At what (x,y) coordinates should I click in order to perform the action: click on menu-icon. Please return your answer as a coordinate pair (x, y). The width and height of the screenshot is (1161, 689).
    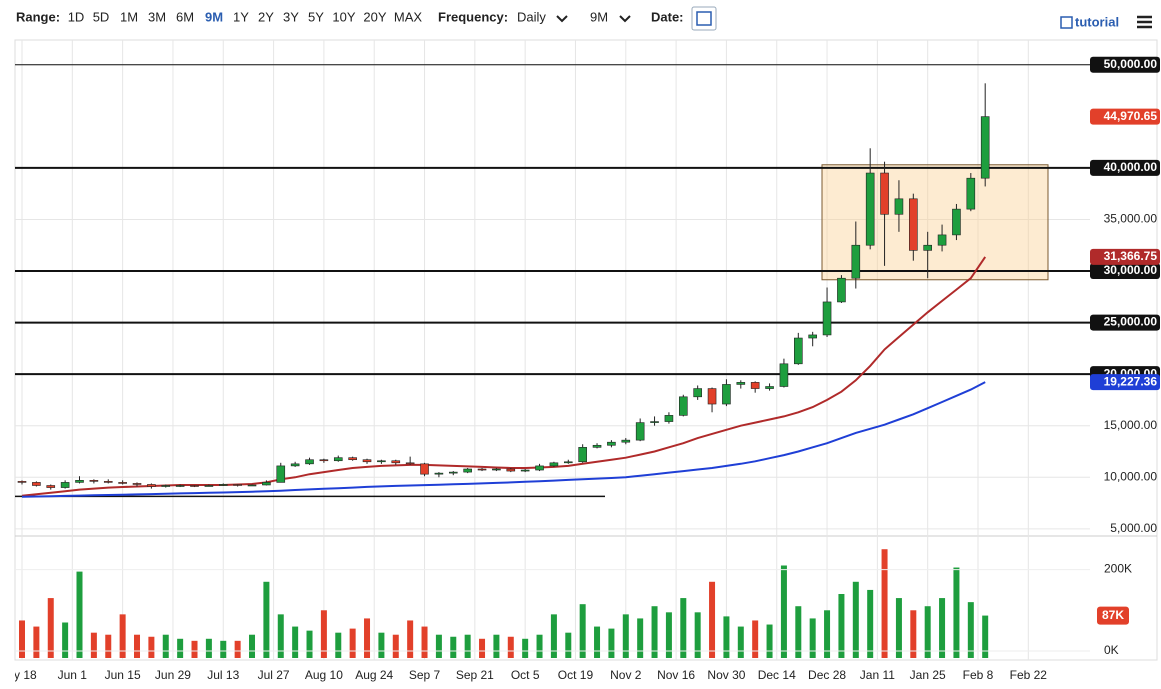
    Looking at the image, I should click on (1144, 22).